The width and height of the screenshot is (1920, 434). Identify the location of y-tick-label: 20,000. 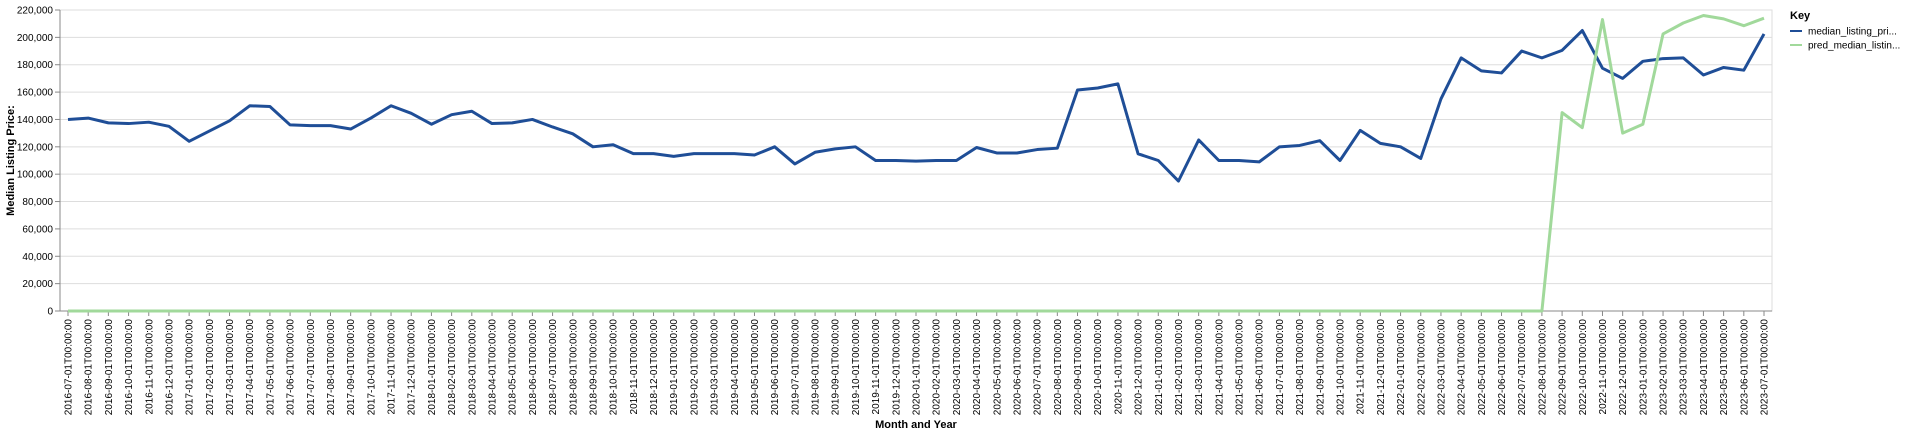
(37, 284).